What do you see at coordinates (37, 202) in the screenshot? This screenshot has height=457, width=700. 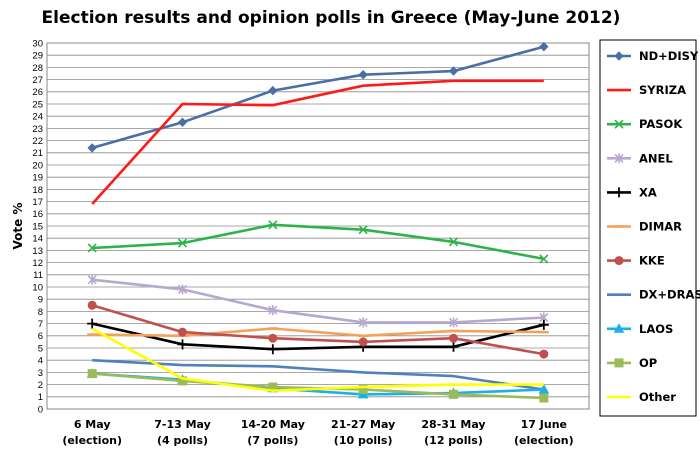 I see `y-tick-label: 17` at bounding box center [37, 202].